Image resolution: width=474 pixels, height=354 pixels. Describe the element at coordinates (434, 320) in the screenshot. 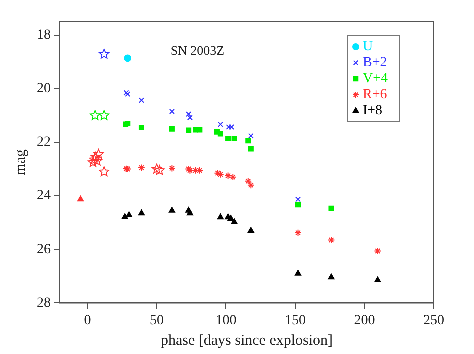

I see `x-tick-label: 250` at that location.